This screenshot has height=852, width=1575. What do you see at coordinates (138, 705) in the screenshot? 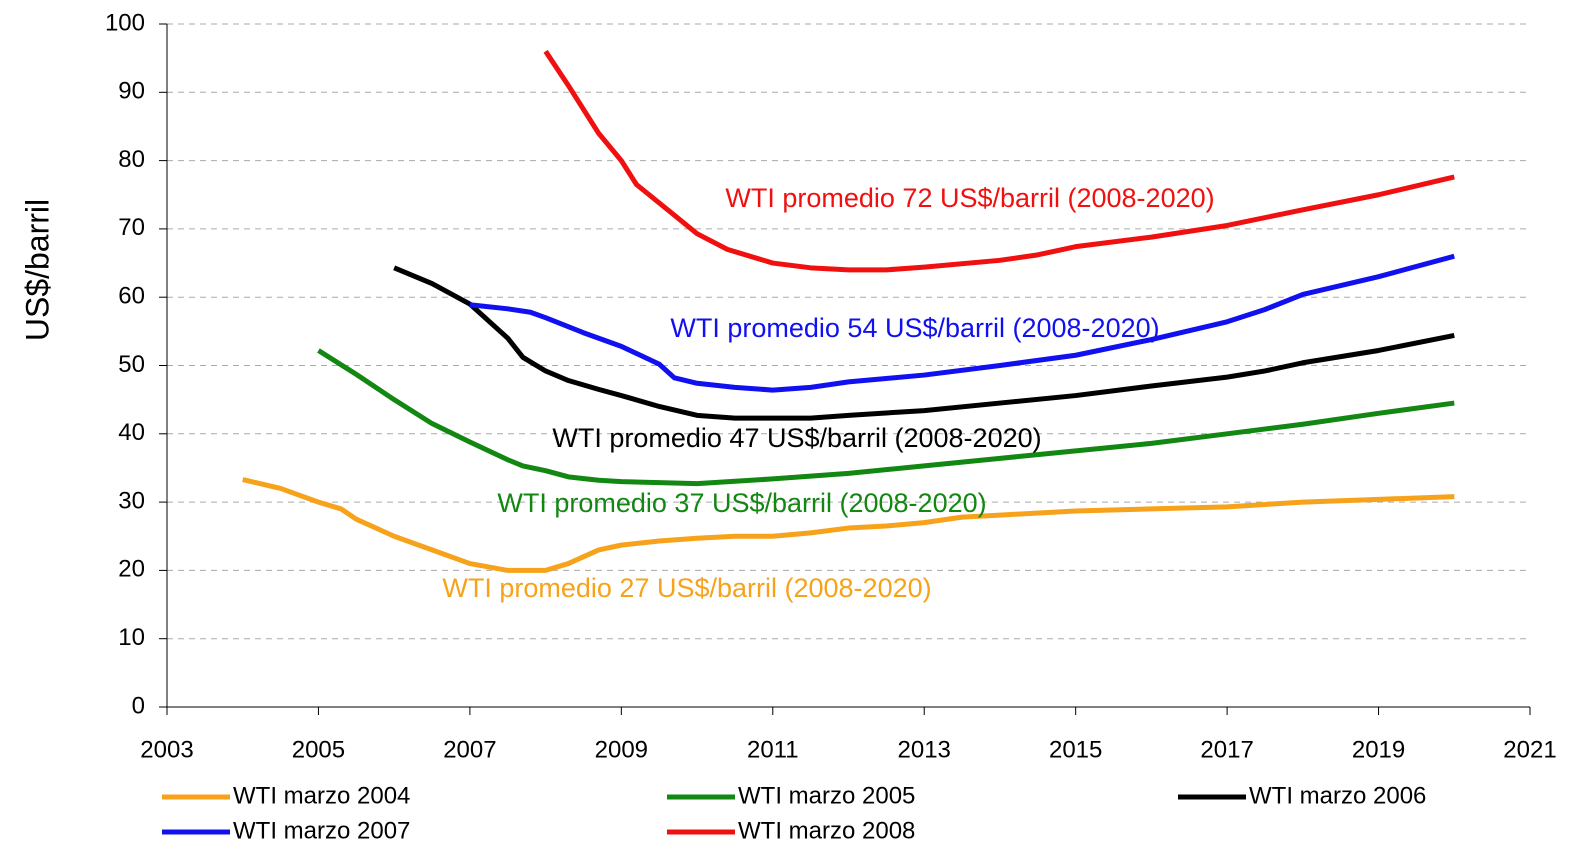
I see `y-tick-label: 0` at bounding box center [138, 705].